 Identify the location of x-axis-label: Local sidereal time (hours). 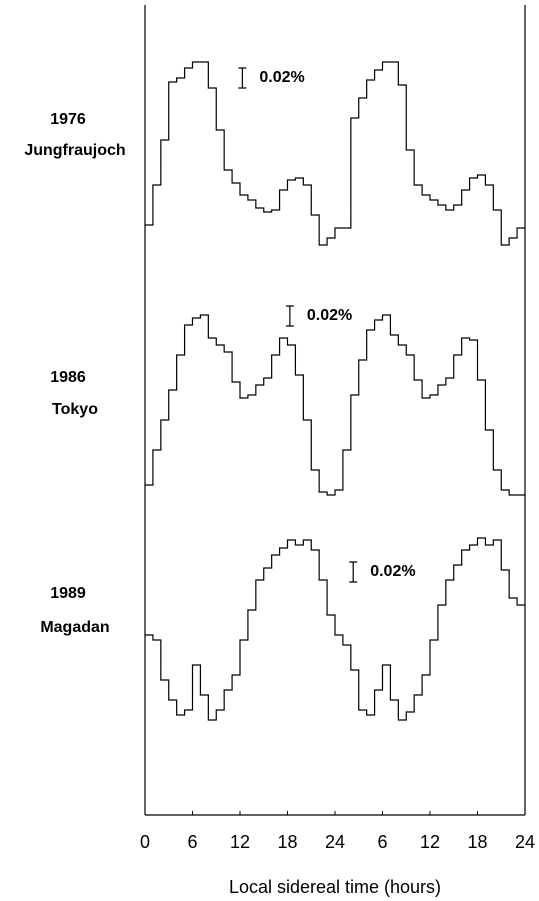
(335, 887).